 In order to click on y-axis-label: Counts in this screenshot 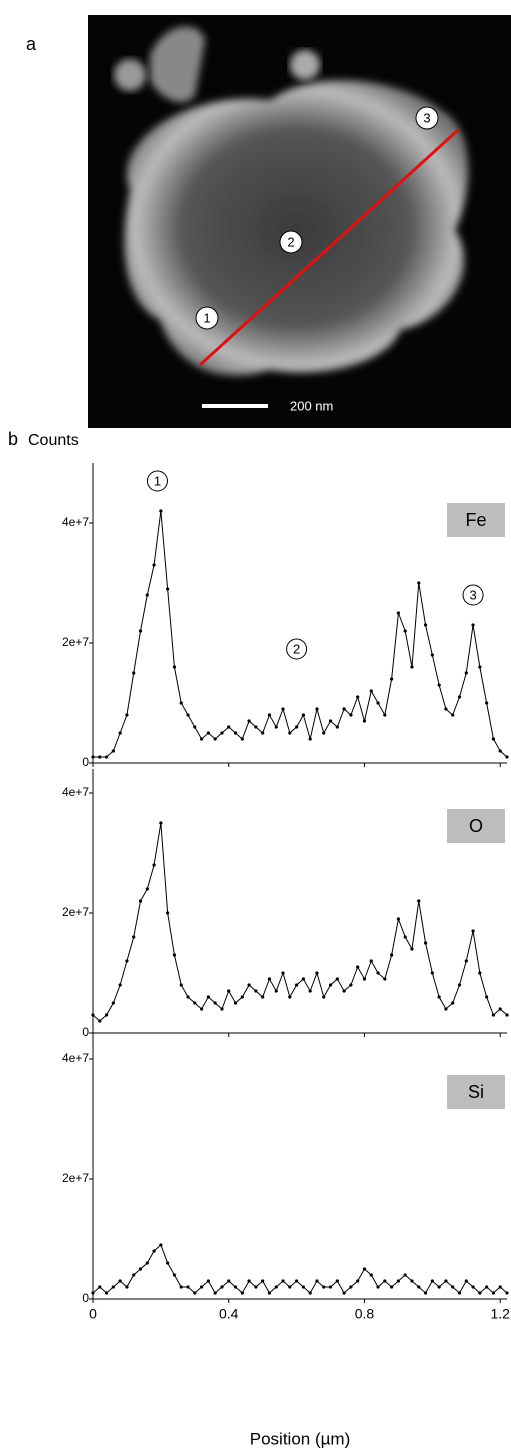, I will do `click(53, 440)`.